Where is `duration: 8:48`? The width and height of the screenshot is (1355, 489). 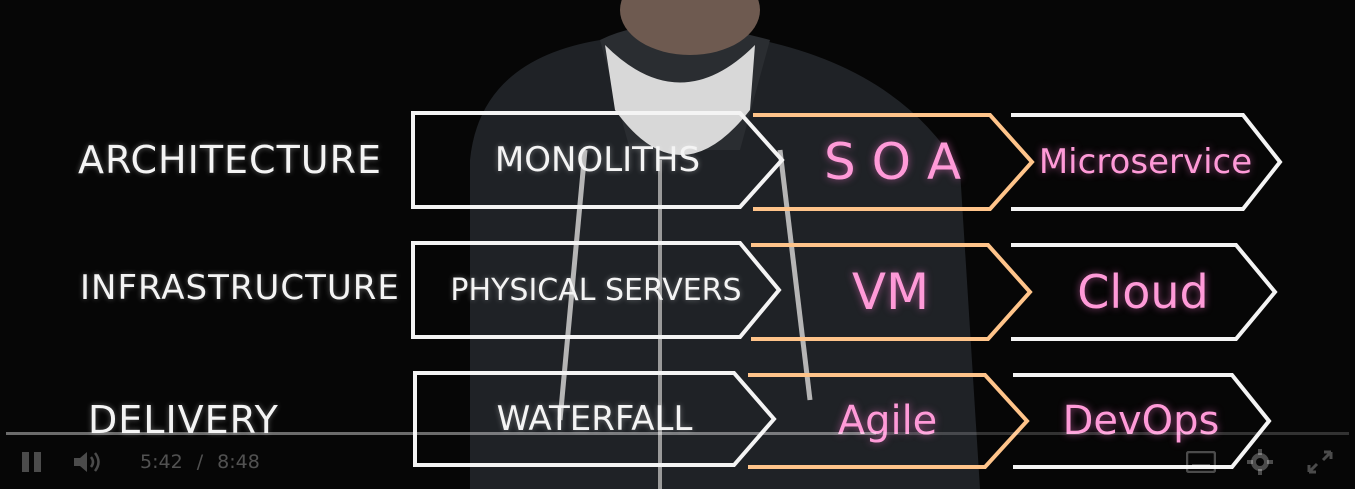 duration: 8:48 is located at coordinates (238, 462).